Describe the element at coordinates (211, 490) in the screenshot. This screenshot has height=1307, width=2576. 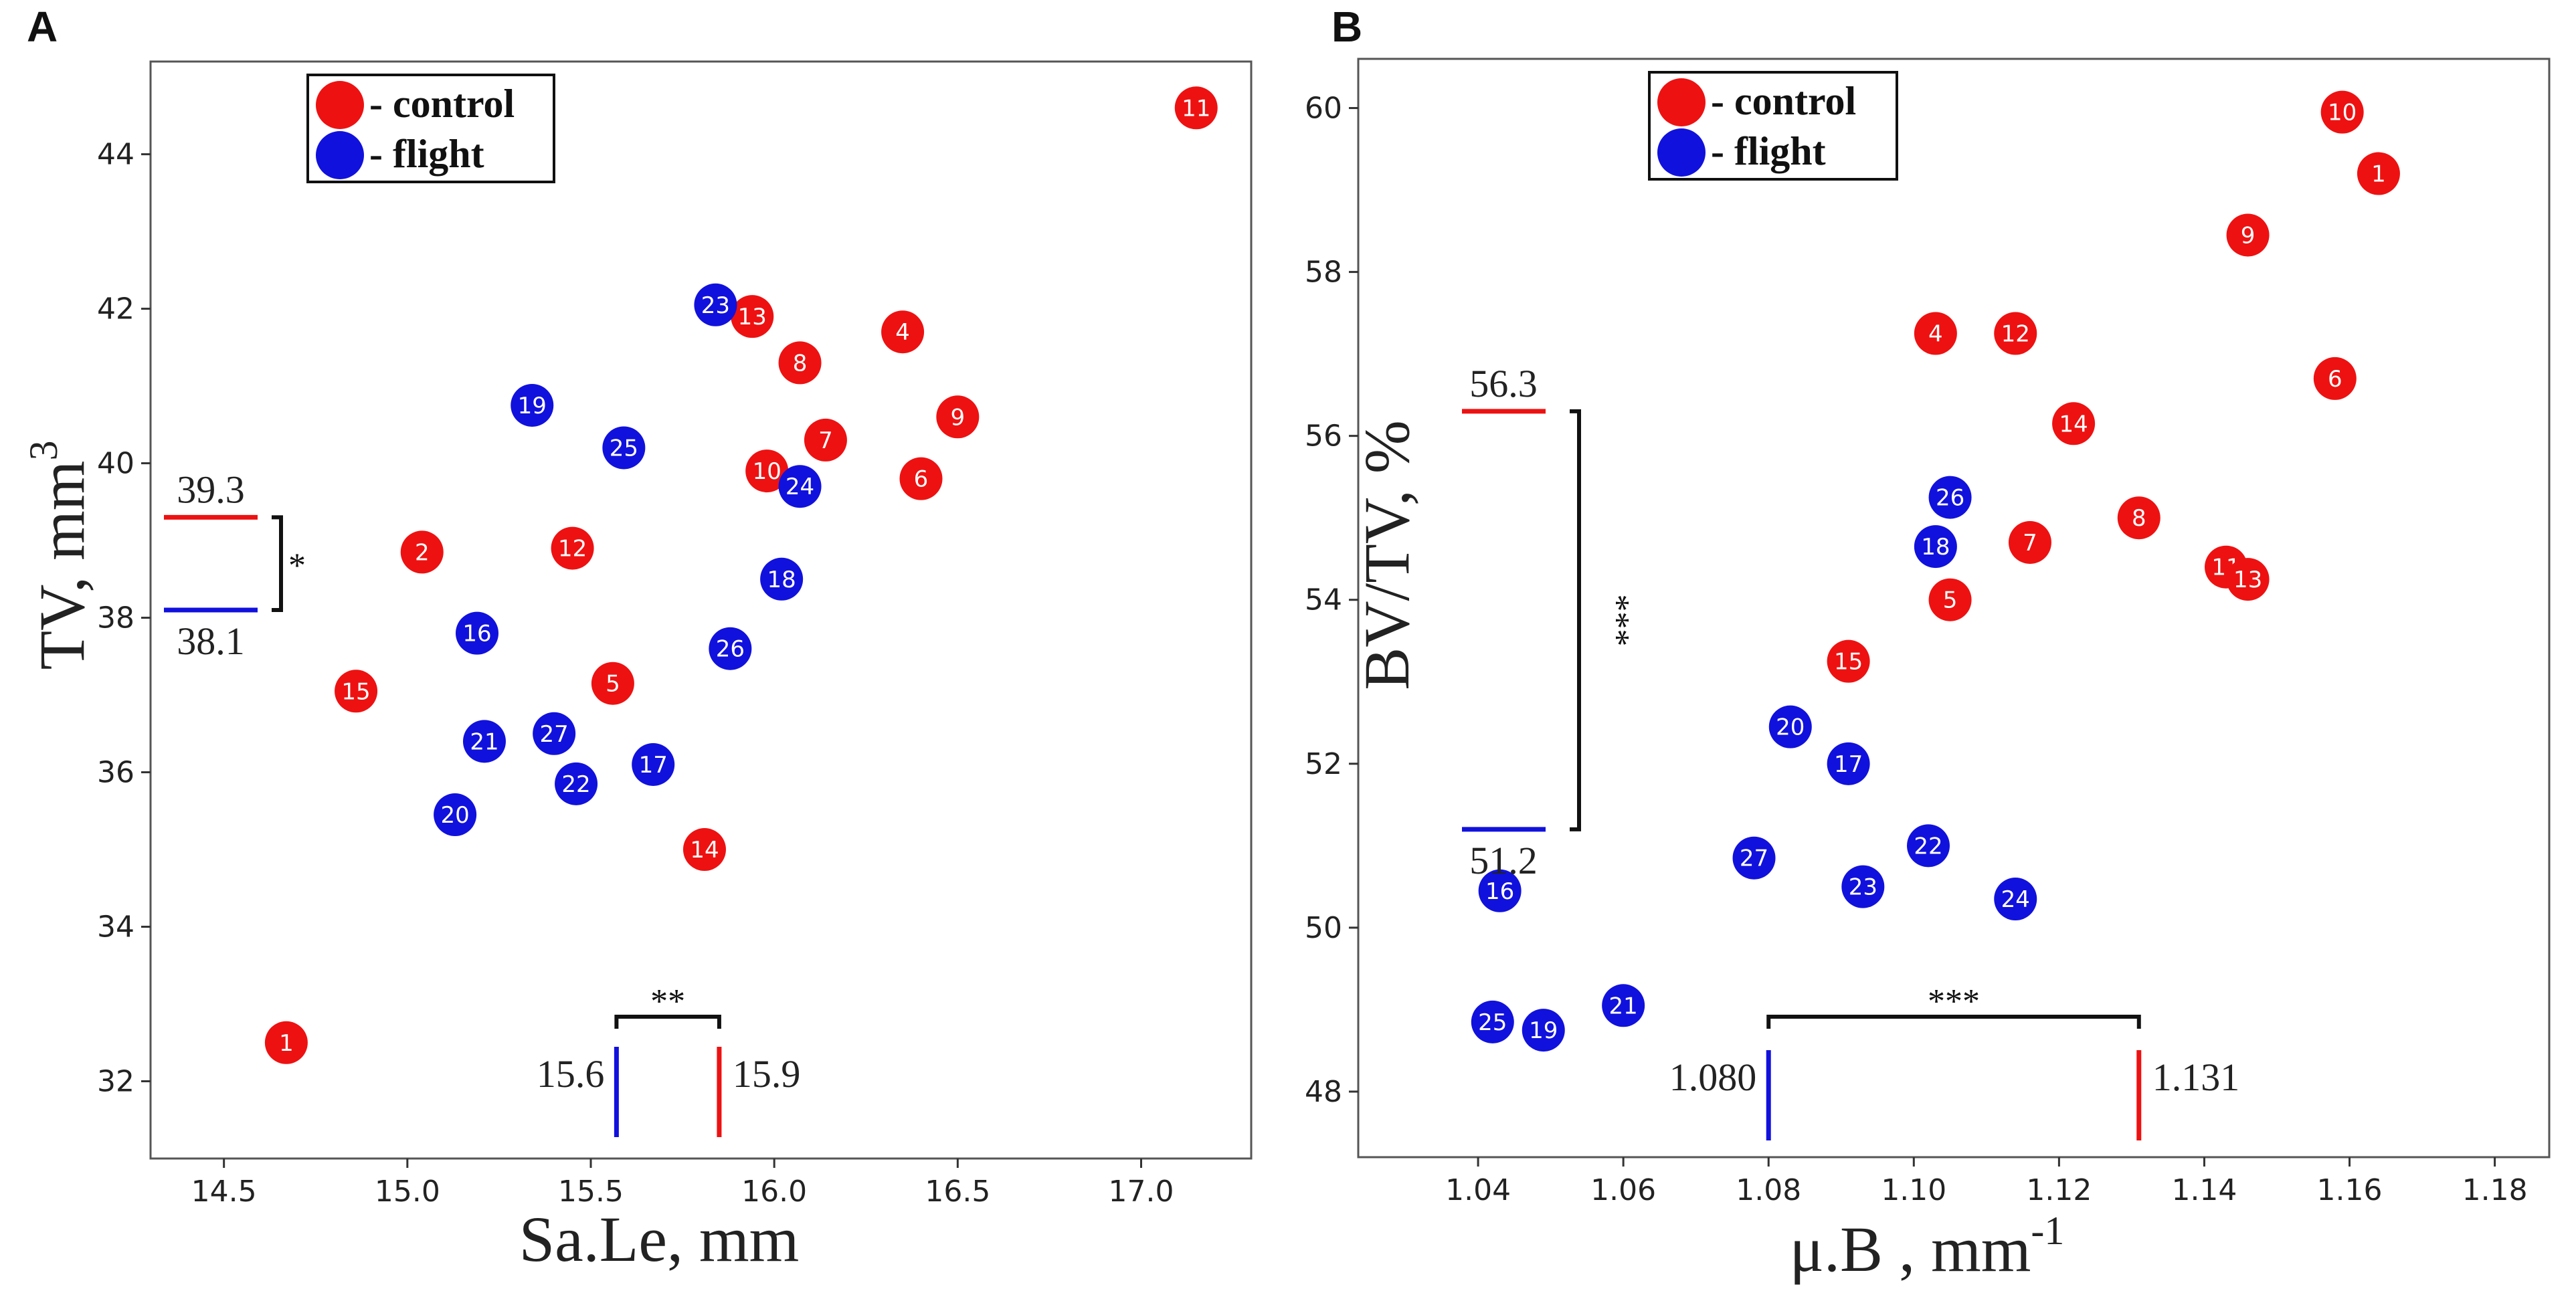
I see `y-mean-control-label: 39.3` at that location.